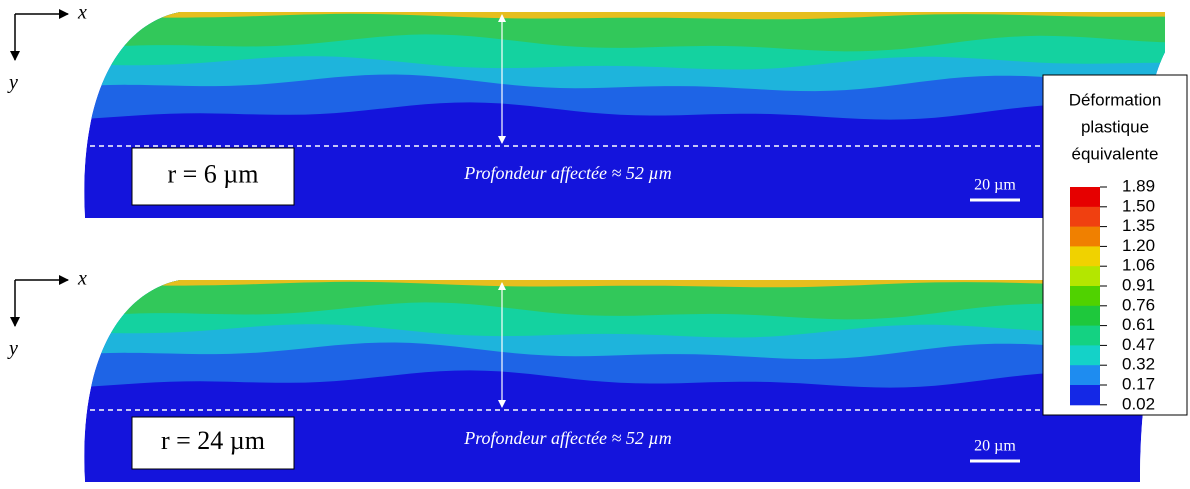 The height and width of the screenshot is (489, 1190). I want to click on legend-box, so click(1115, 245).